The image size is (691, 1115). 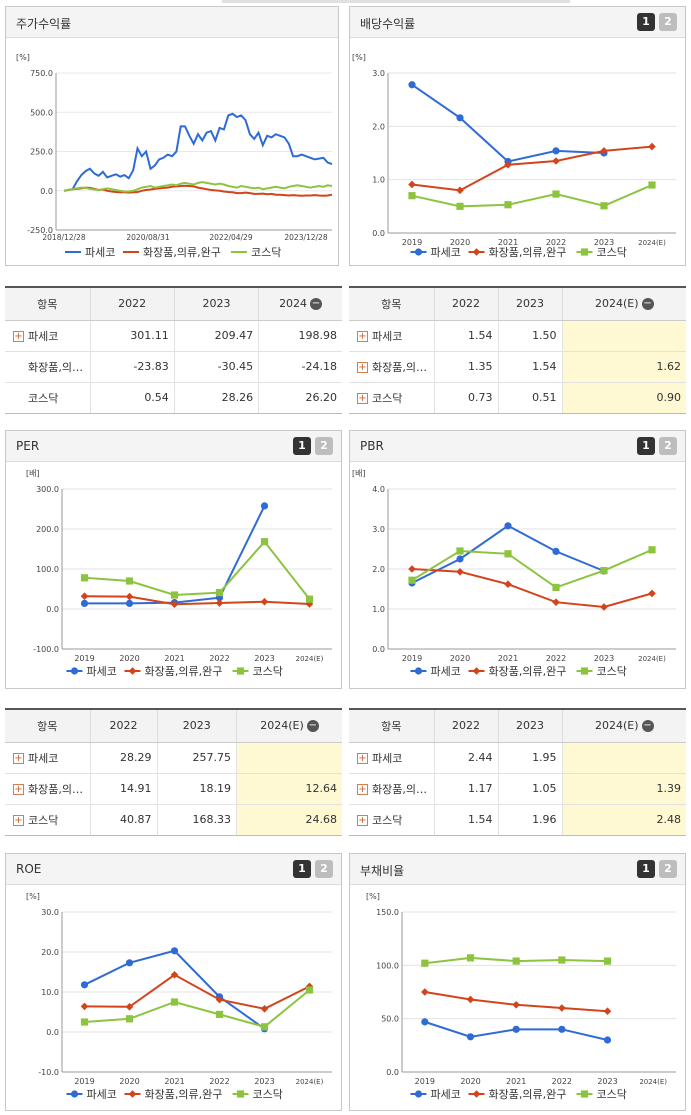 I want to click on cell: 26.20, so click(x=300, y=397).